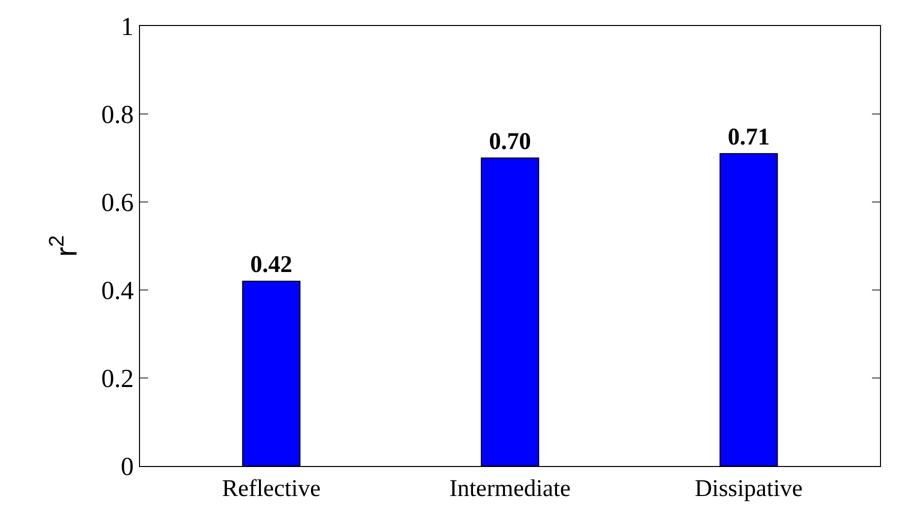  Describe the element at coordinates (510, 142) in the screenshot. I see `data-label: 0.70` at that location.